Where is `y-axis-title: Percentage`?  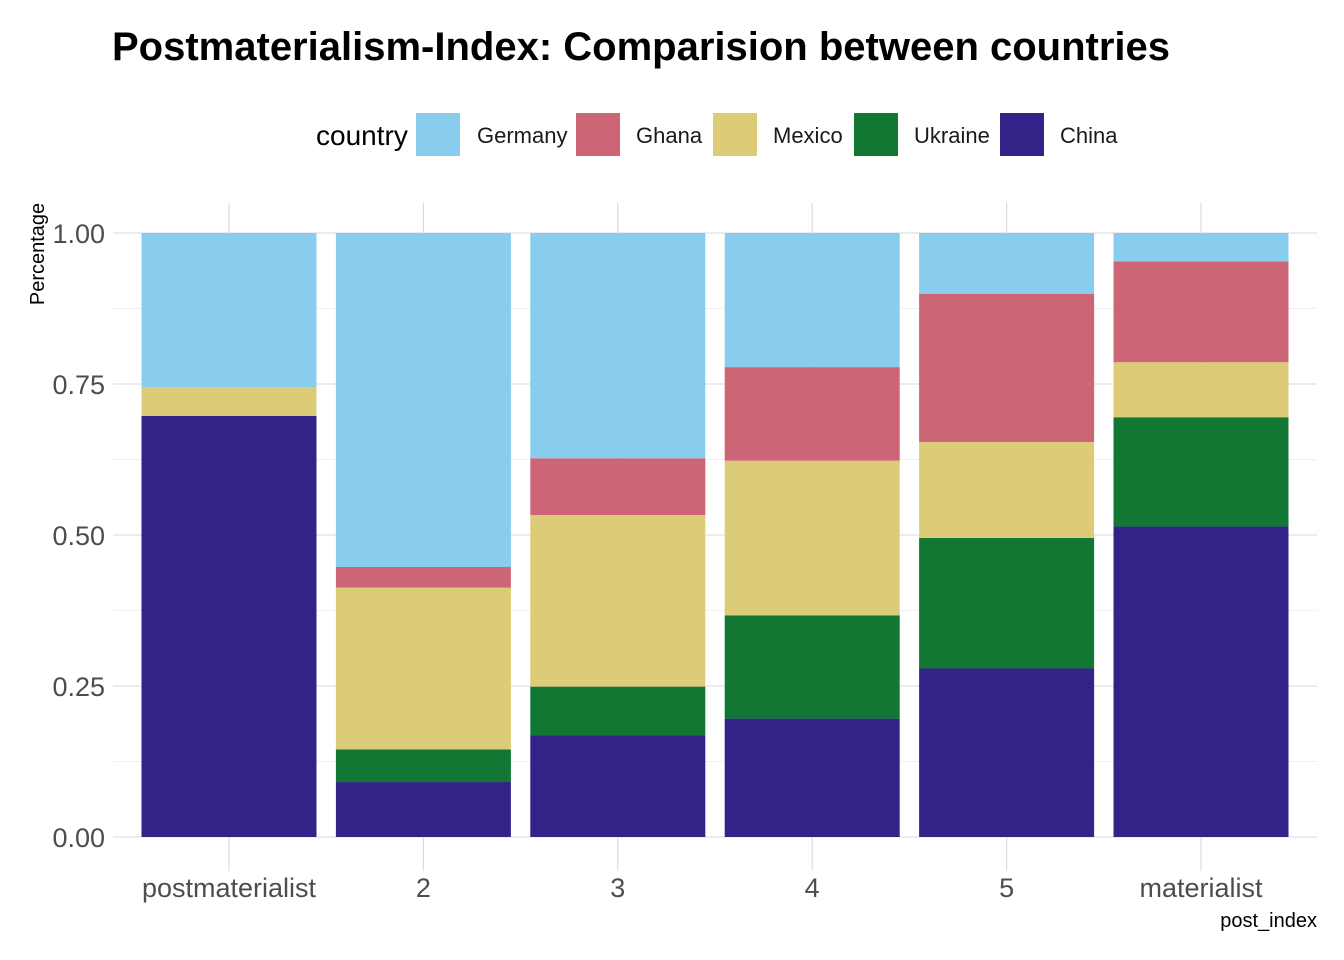 y-axis-title: Percentage is located at coordinates (38, 254).